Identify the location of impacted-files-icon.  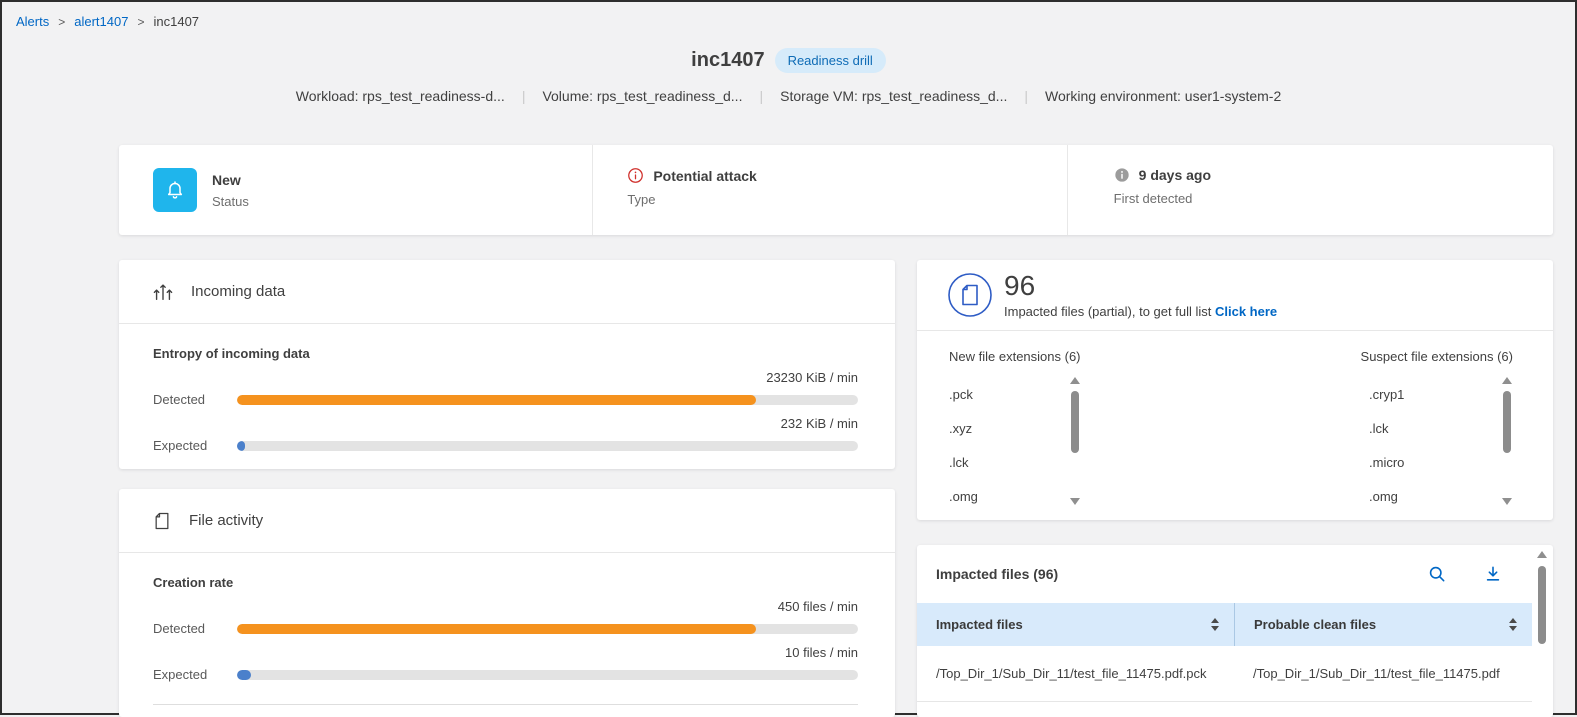
(970, 295).